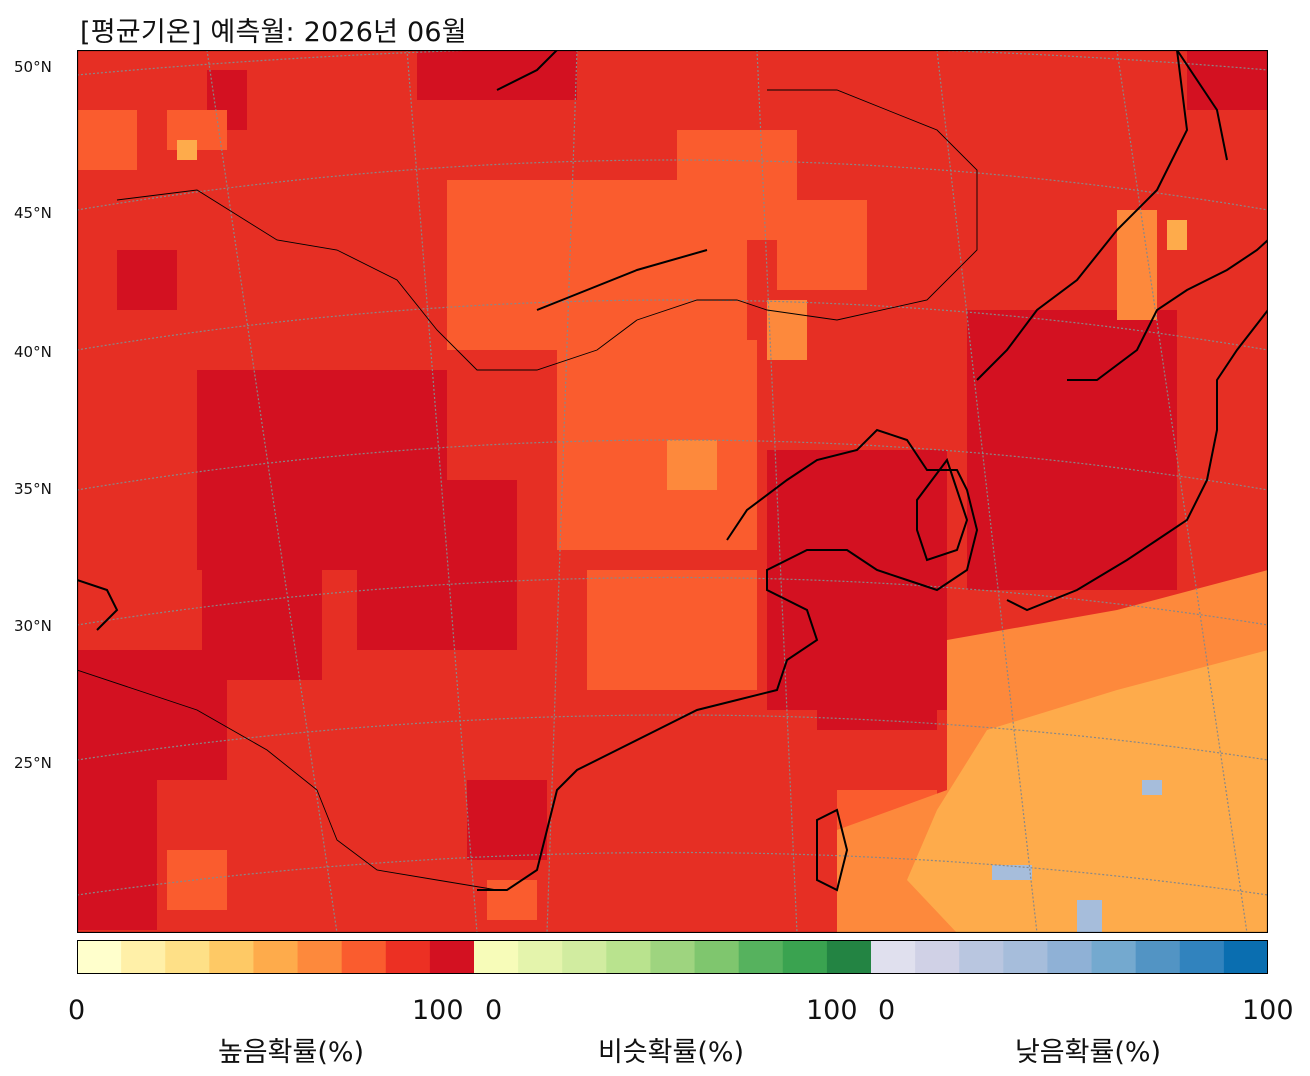 The height and width of the screenshot is (1076, 1310). I want to click on similar-probability-label: 비슷확률(%), so click(671, 1052).